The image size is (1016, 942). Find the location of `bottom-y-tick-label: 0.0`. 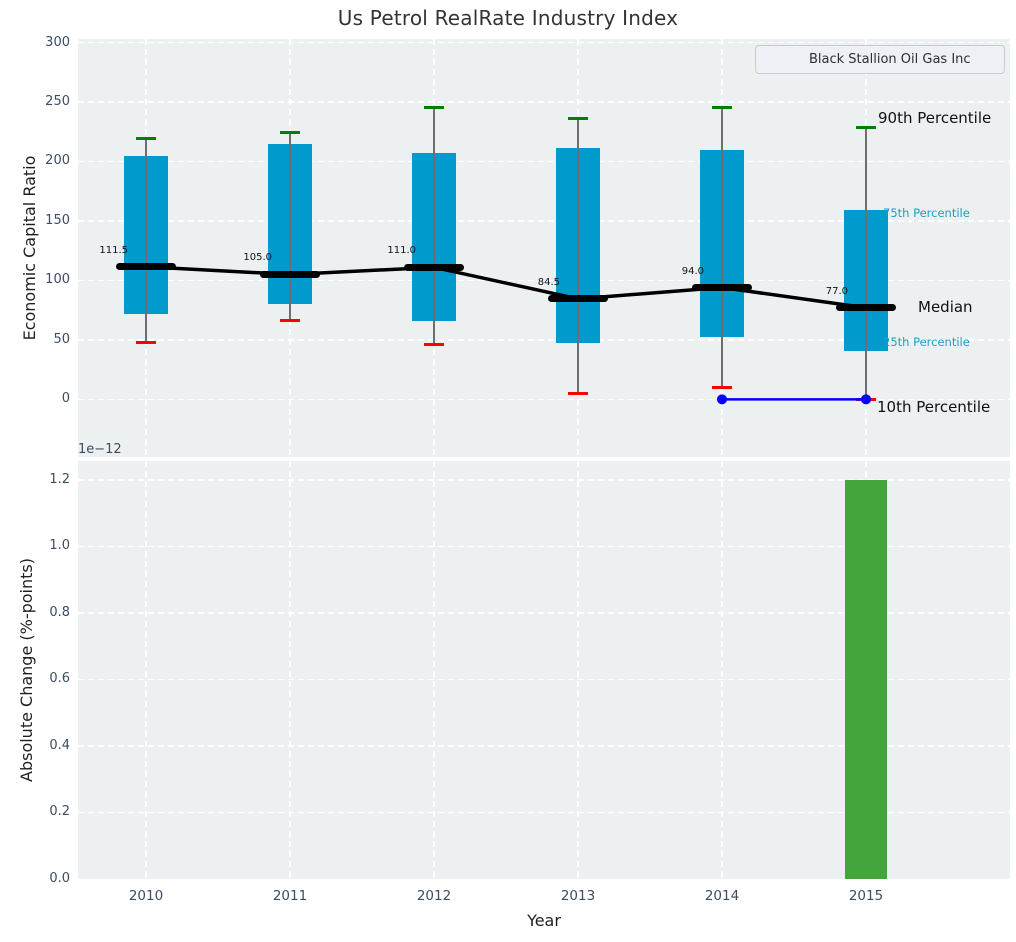

bottom-y-tick-label: 0.0 is located at coordinates (59, 878).